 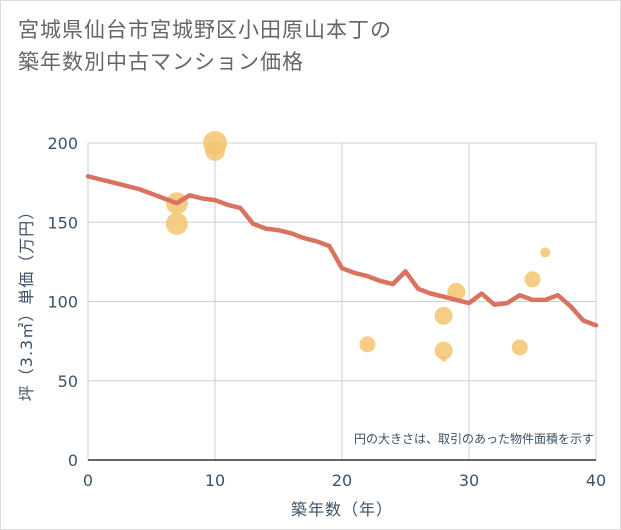 I want to click on y-tick-label: 150, so click(x=62, y=222).